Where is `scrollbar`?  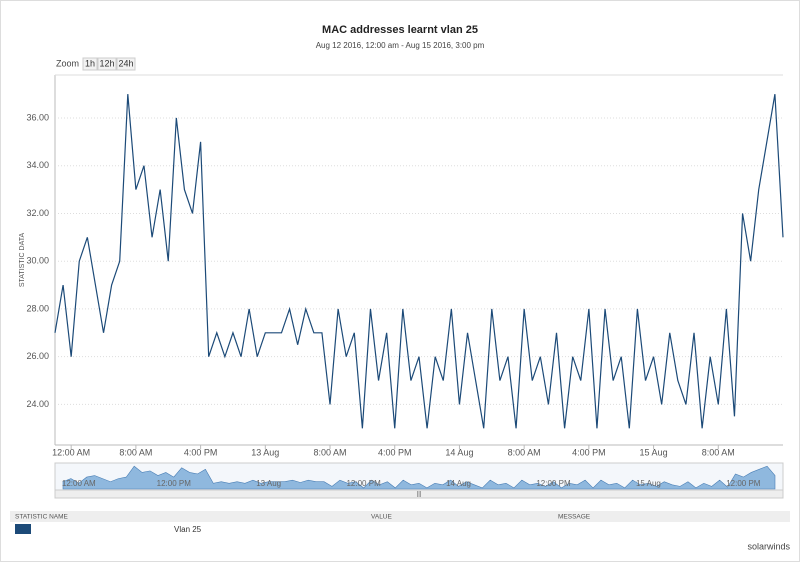 scrollbar is located at coordinates (419, 494).